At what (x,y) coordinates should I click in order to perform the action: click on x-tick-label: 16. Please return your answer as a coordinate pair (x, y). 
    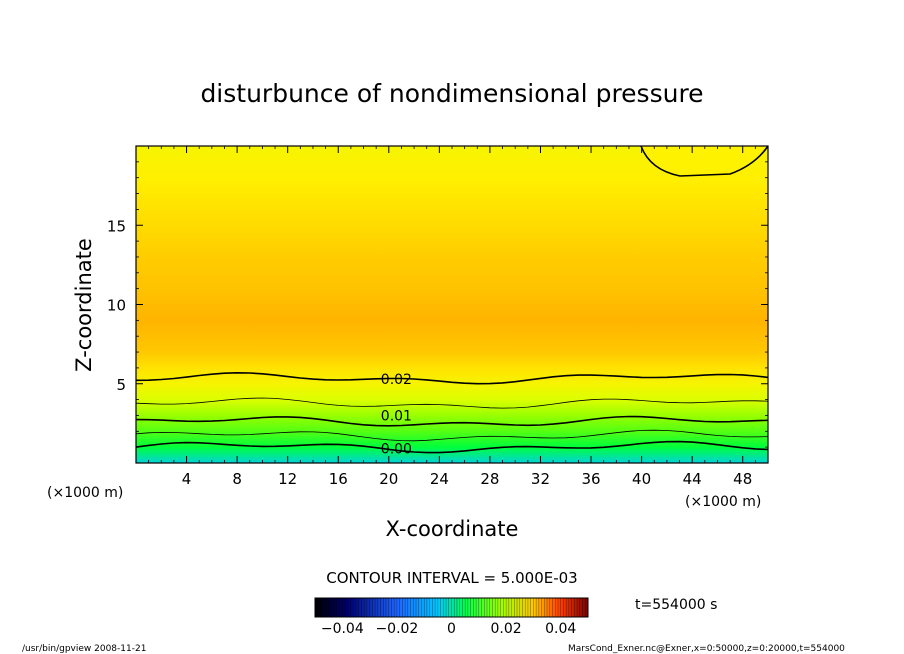
    Looking at the image, I should click on (338, 479).